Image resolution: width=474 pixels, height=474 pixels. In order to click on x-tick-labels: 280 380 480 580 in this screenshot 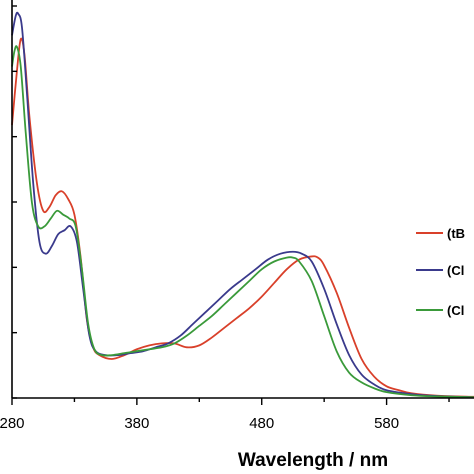, I will do `click(199, 423)`.